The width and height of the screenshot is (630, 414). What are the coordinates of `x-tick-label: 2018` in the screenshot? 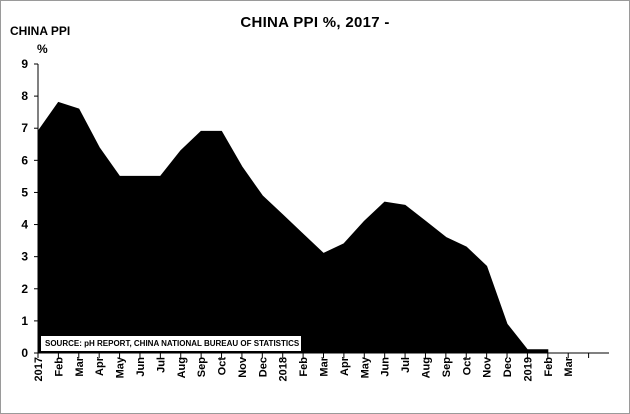 It's located at (284, 369).